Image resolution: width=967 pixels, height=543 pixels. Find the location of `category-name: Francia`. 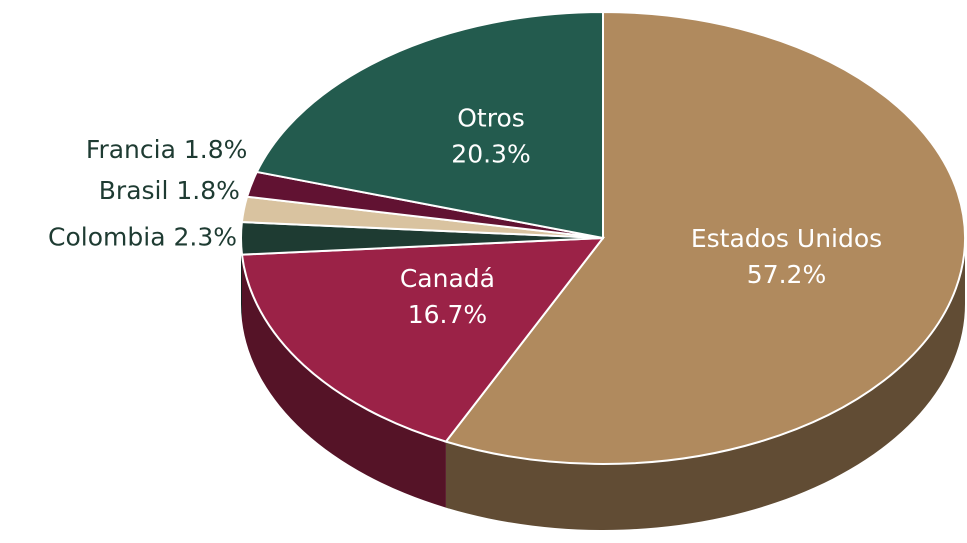

category-name: Francia is located at coordinates (131, 149).